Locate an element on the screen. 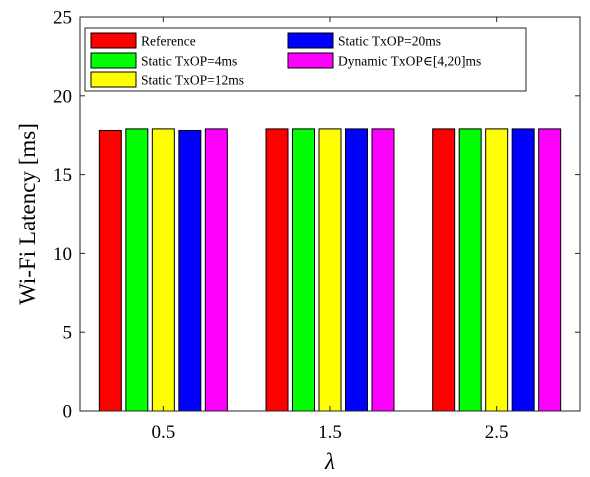  bar-2-1.5 is located at coordinates (303, 270).